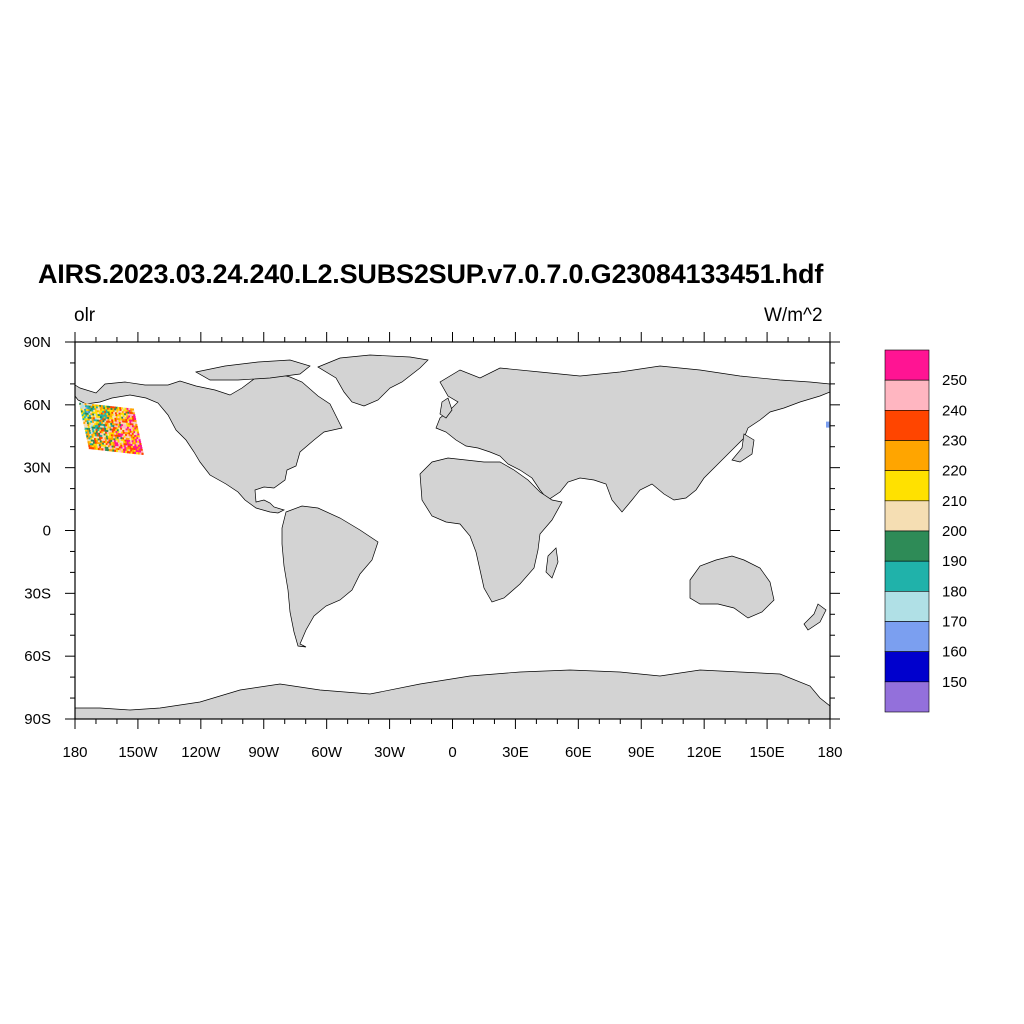  What do you see at coordinates (452, 694) in the screenshot?
I see `antarctica` at bounding box center [452, 694].